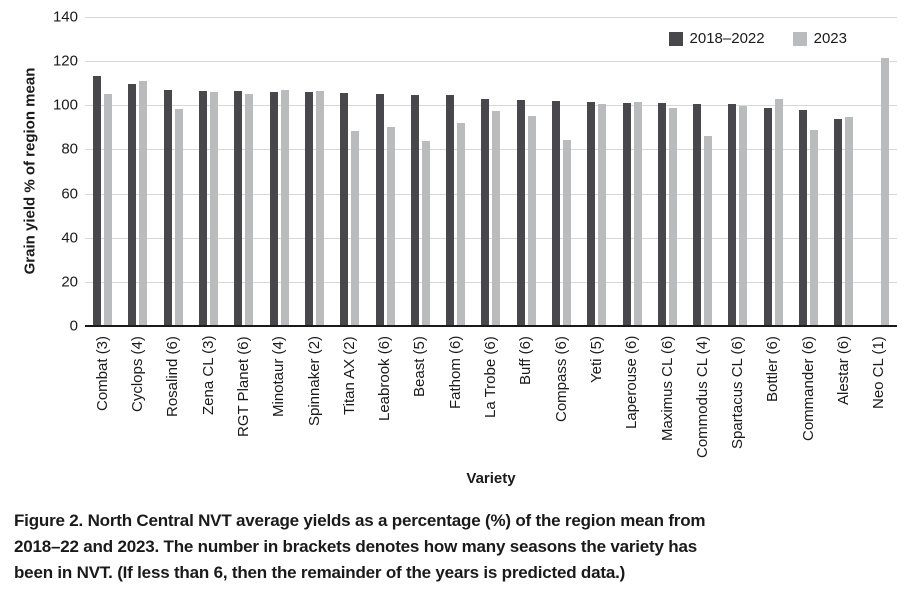  Describe the element at coordinates (138, 374) in the screenshot. I see `x-category-label: Cyclops (4)` at that location.